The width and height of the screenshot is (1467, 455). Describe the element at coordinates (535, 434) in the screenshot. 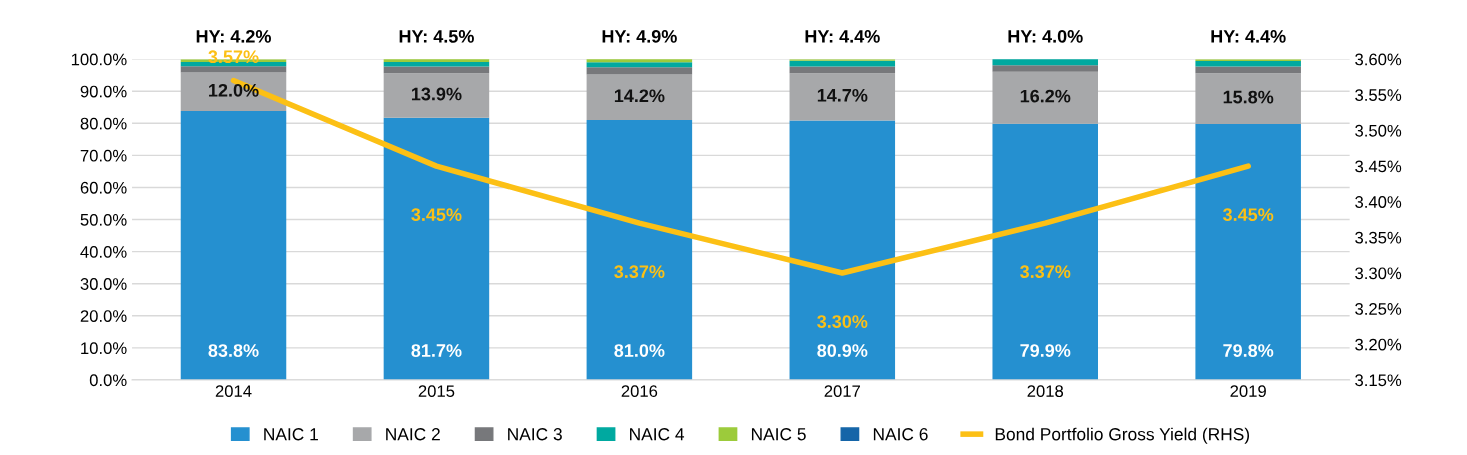

I see `legend-label: NAIC 3` at that location.